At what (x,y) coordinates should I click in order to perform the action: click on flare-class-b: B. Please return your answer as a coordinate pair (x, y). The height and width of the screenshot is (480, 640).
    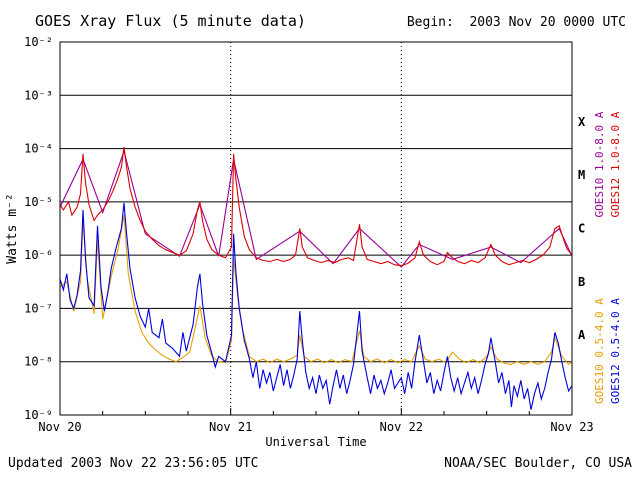
    Looking at the image, I should click on (581, 282).